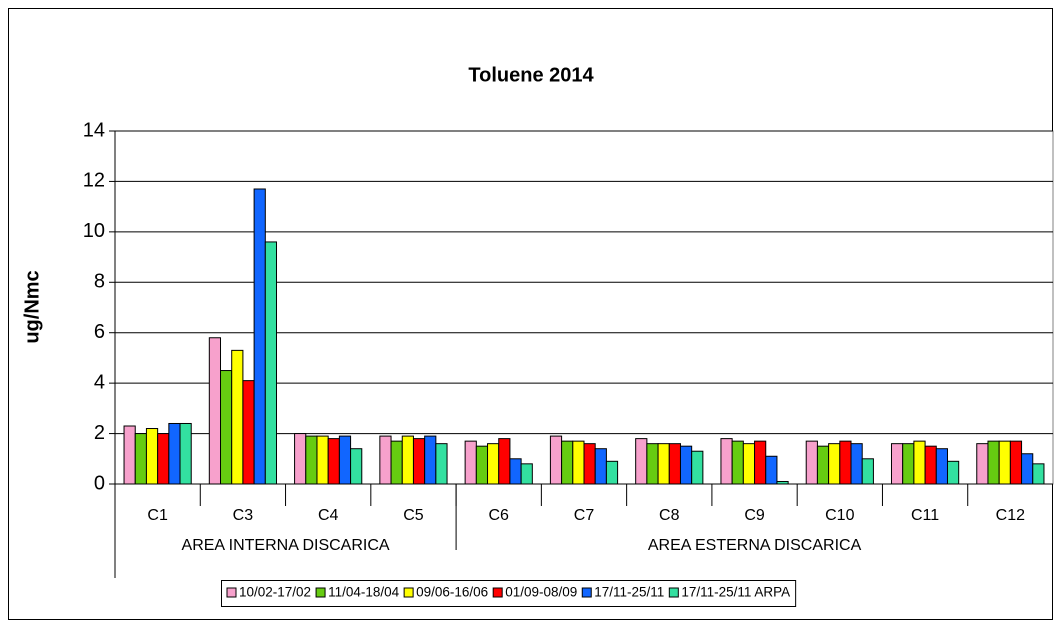  What do you see at coordinates (99, 382) in the screenshot?
I see `y-tick-label: 4` at bounding box center [99, 382].